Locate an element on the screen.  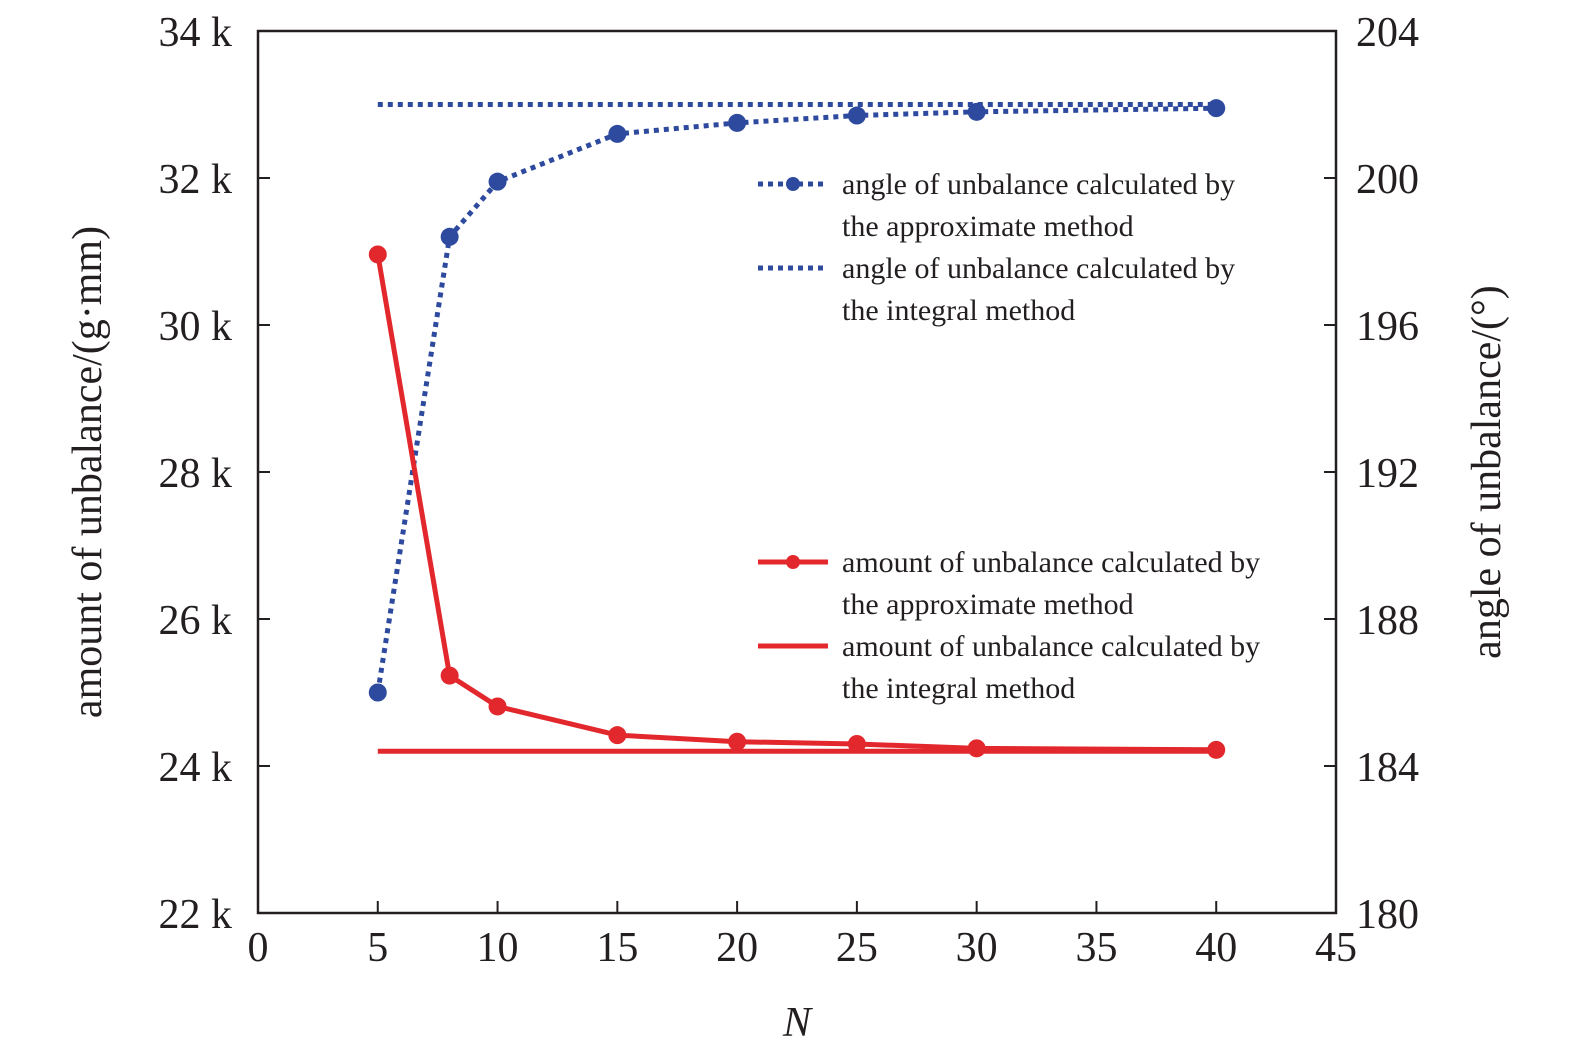
y-right-tick-label: 196 is located at coordinates (1387, 327).